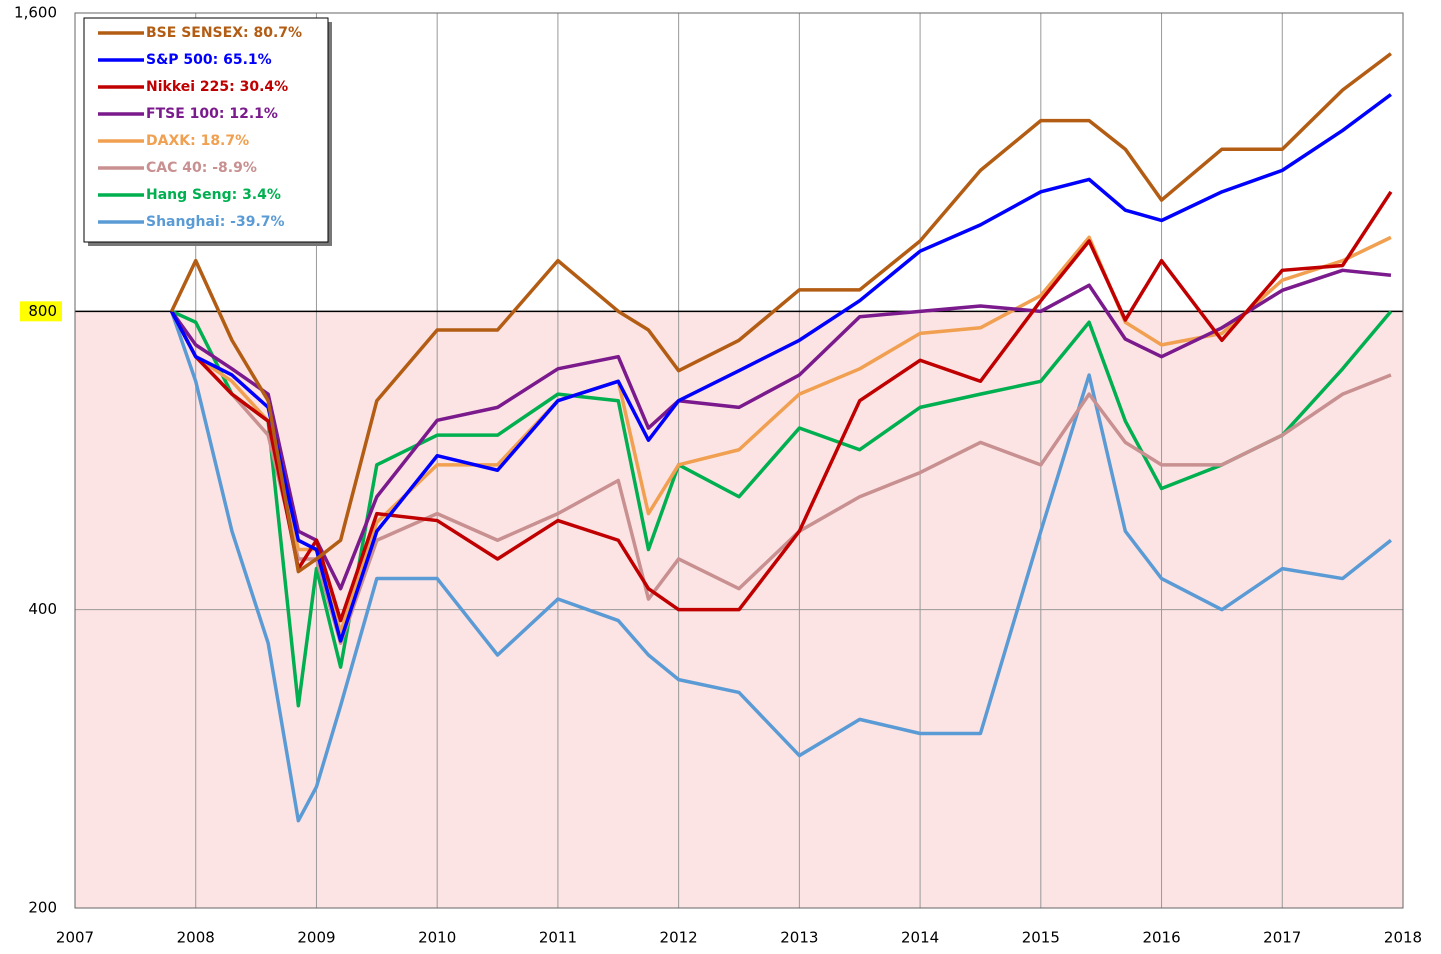  I want to click on x-tick-label: 2009, so click(316, 938).